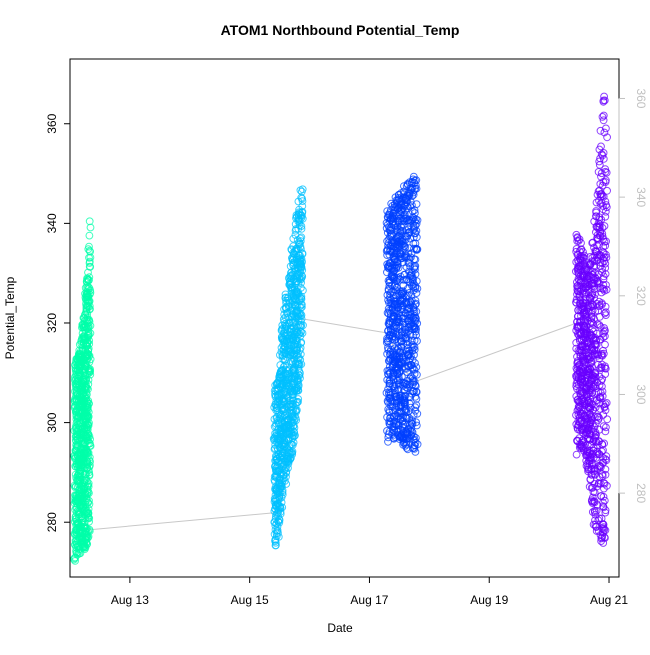 The width and height of the screenshot is (650, 655). What do you see at coordinates (641, 394) in the screenshot?
I see `y-right-tick-label: 300` at bounding box center [641, 394].